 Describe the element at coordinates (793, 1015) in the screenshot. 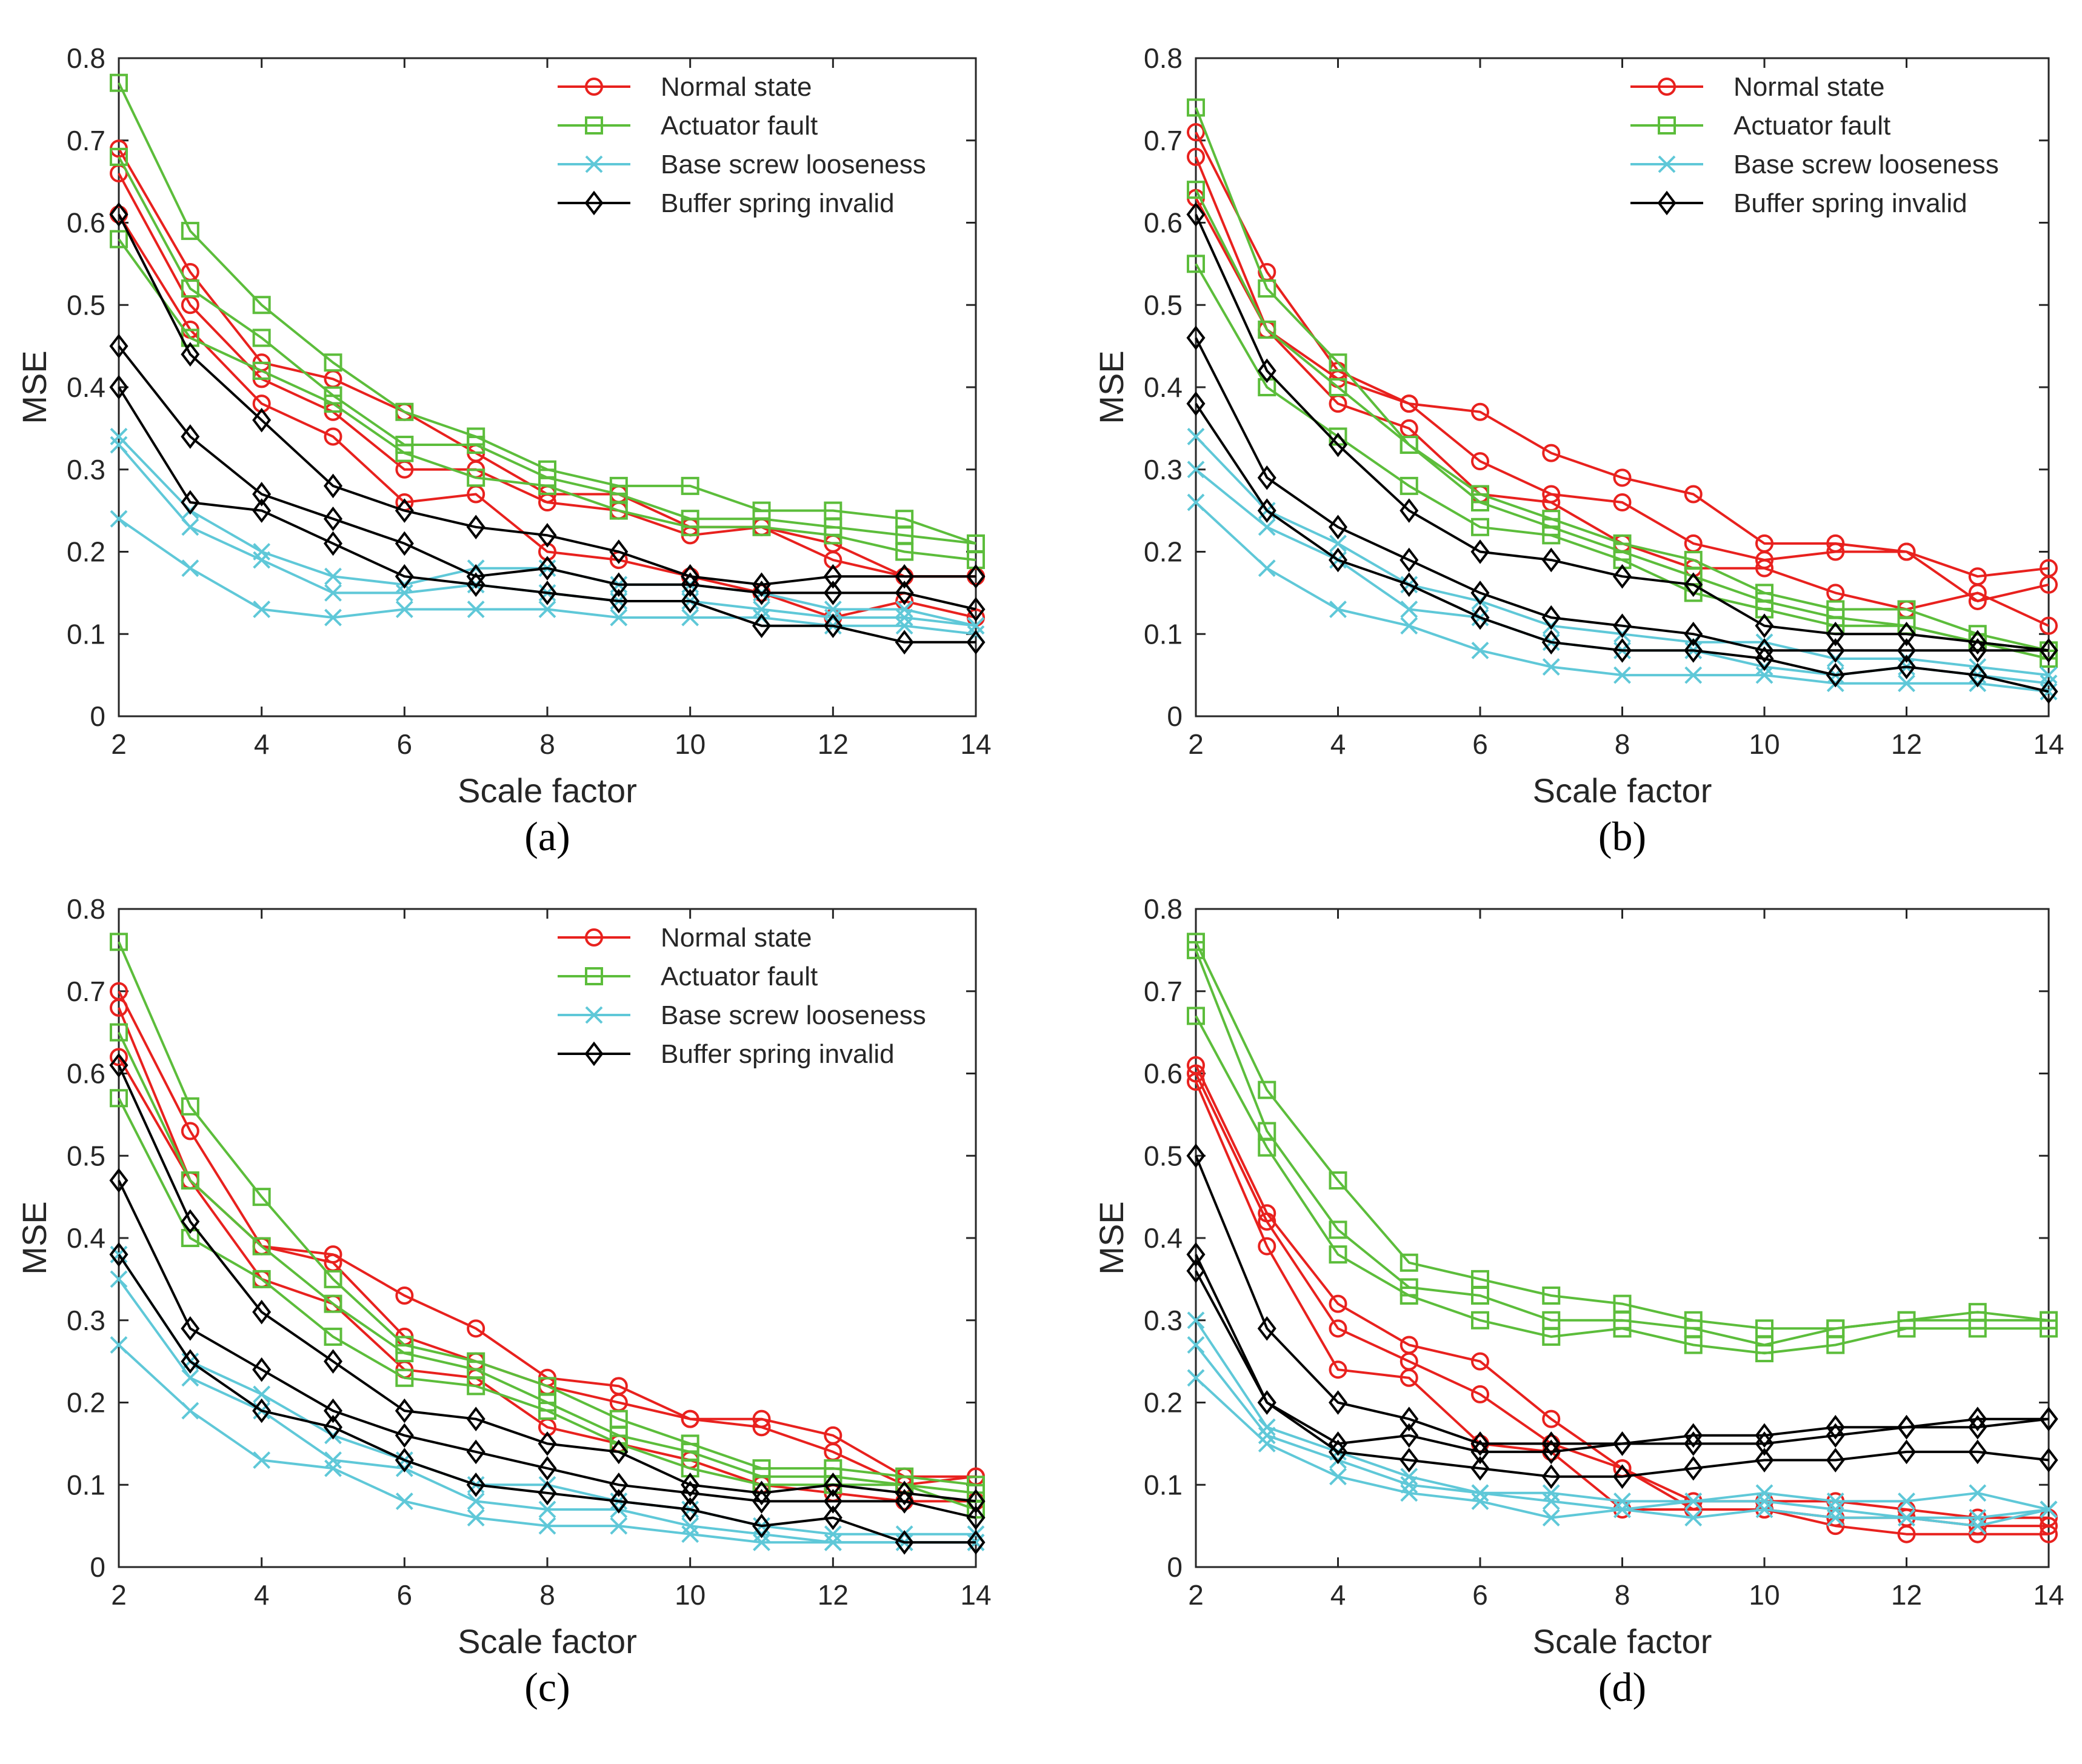

I see `legend-entry-label: Base screw looseness` at that location.